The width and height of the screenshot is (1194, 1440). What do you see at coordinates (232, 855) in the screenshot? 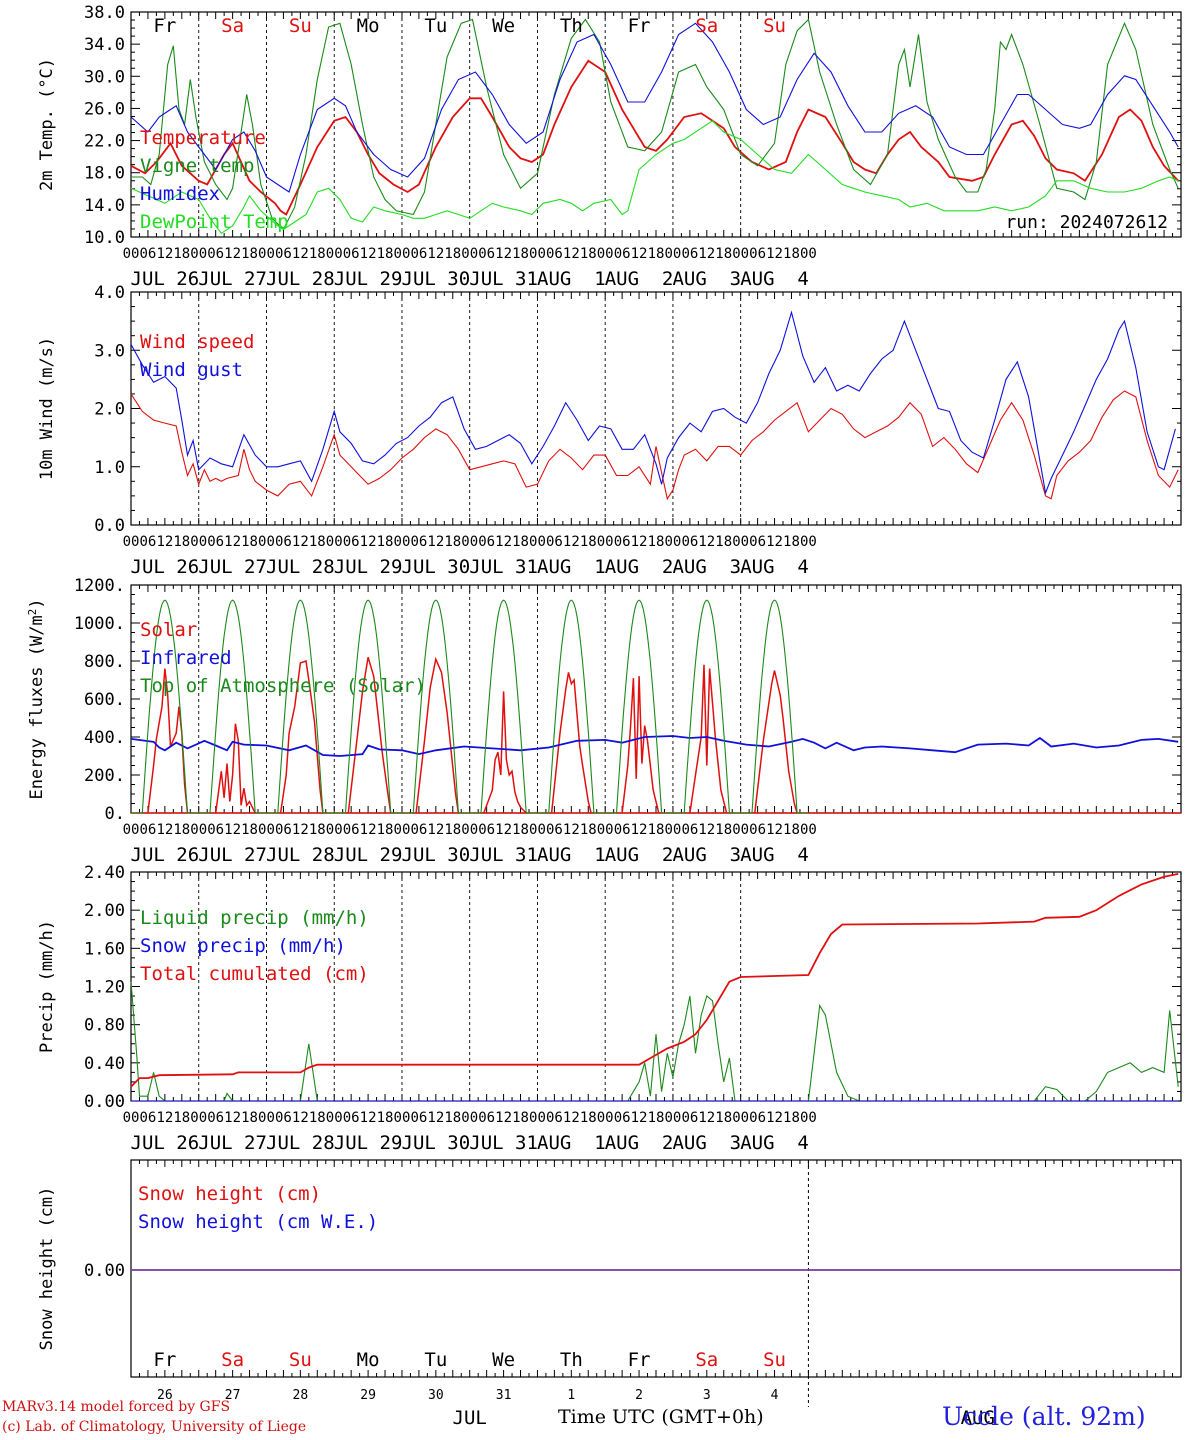
I see `date-label: JUL 27` at bounding box center [232, 855].